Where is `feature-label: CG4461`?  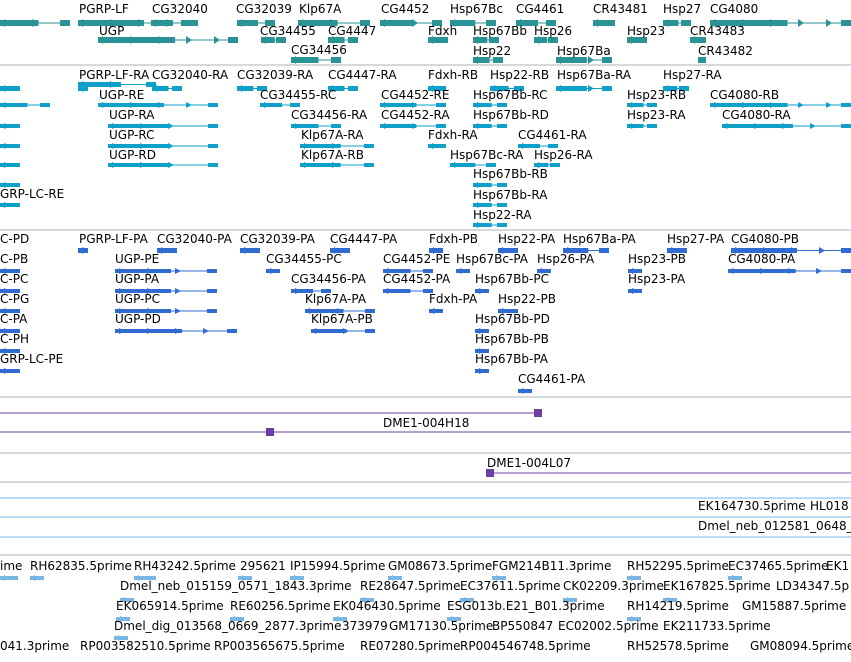
feature-label: CG4461 is located at coordinates (540, 9).